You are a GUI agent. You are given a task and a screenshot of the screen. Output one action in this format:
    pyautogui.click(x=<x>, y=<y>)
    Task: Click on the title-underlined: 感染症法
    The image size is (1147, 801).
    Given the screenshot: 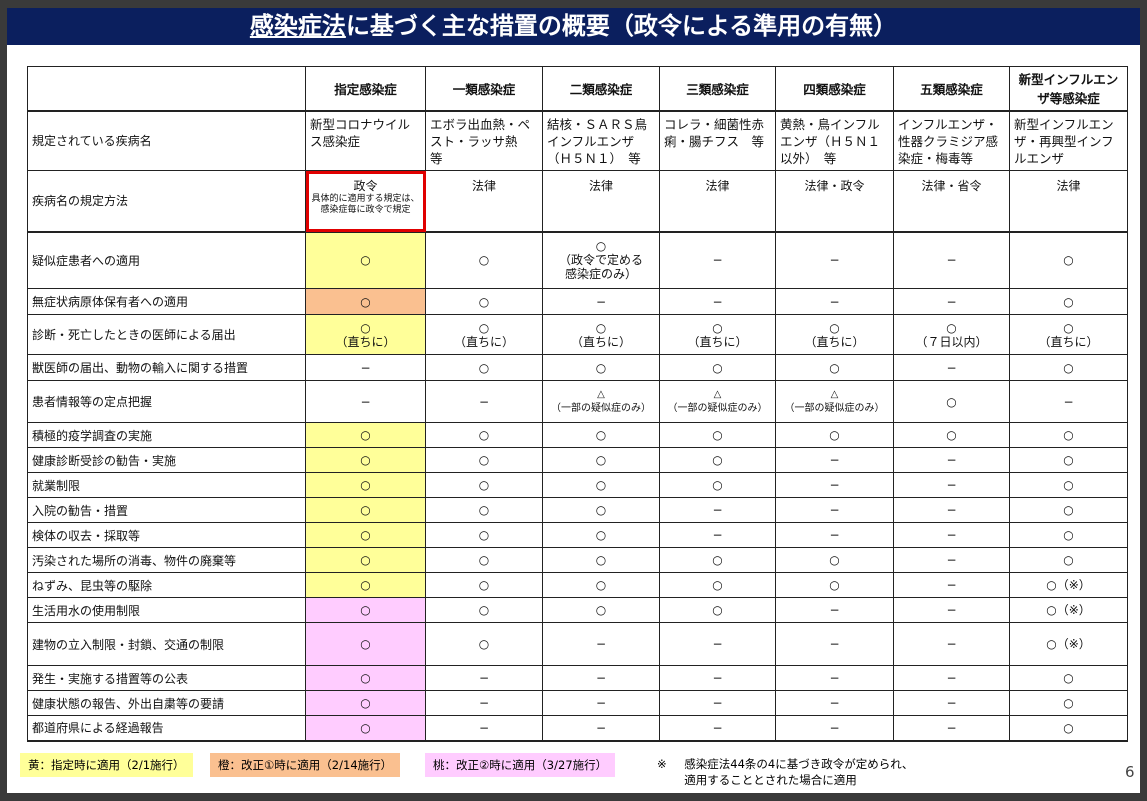 What is the action you would take?
    pyautogui.click(x=297, y=26)
    